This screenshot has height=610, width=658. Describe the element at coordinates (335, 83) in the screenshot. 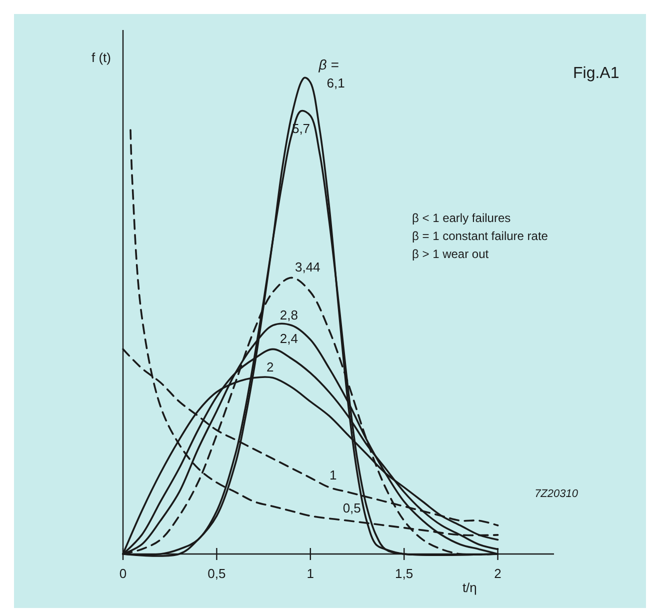

I see `series-label: 6,1` at that location.